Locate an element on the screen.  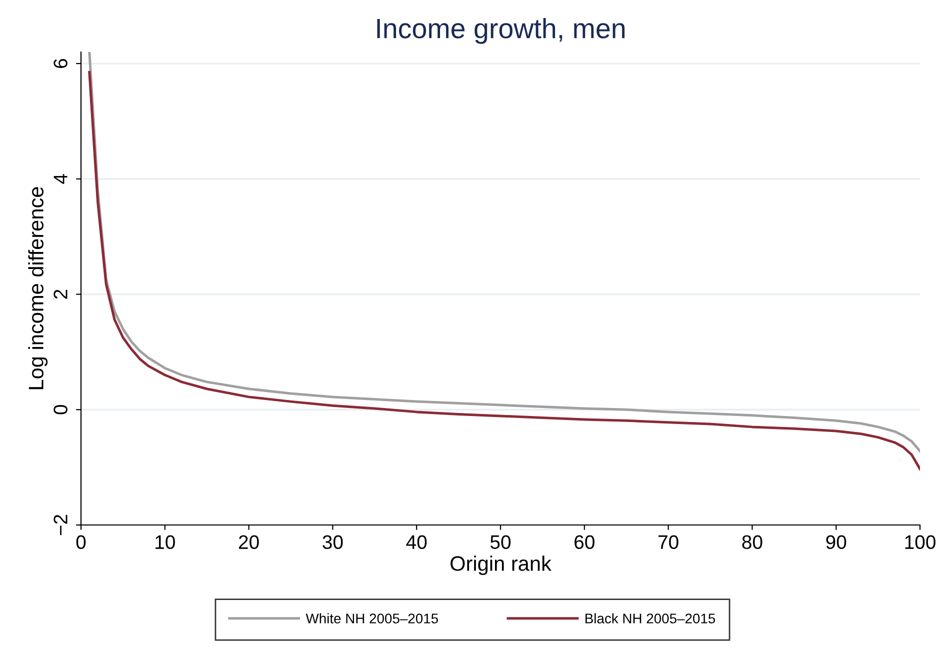
legend-label: White NH 2005–2015 is located at coordinates (372, 618).